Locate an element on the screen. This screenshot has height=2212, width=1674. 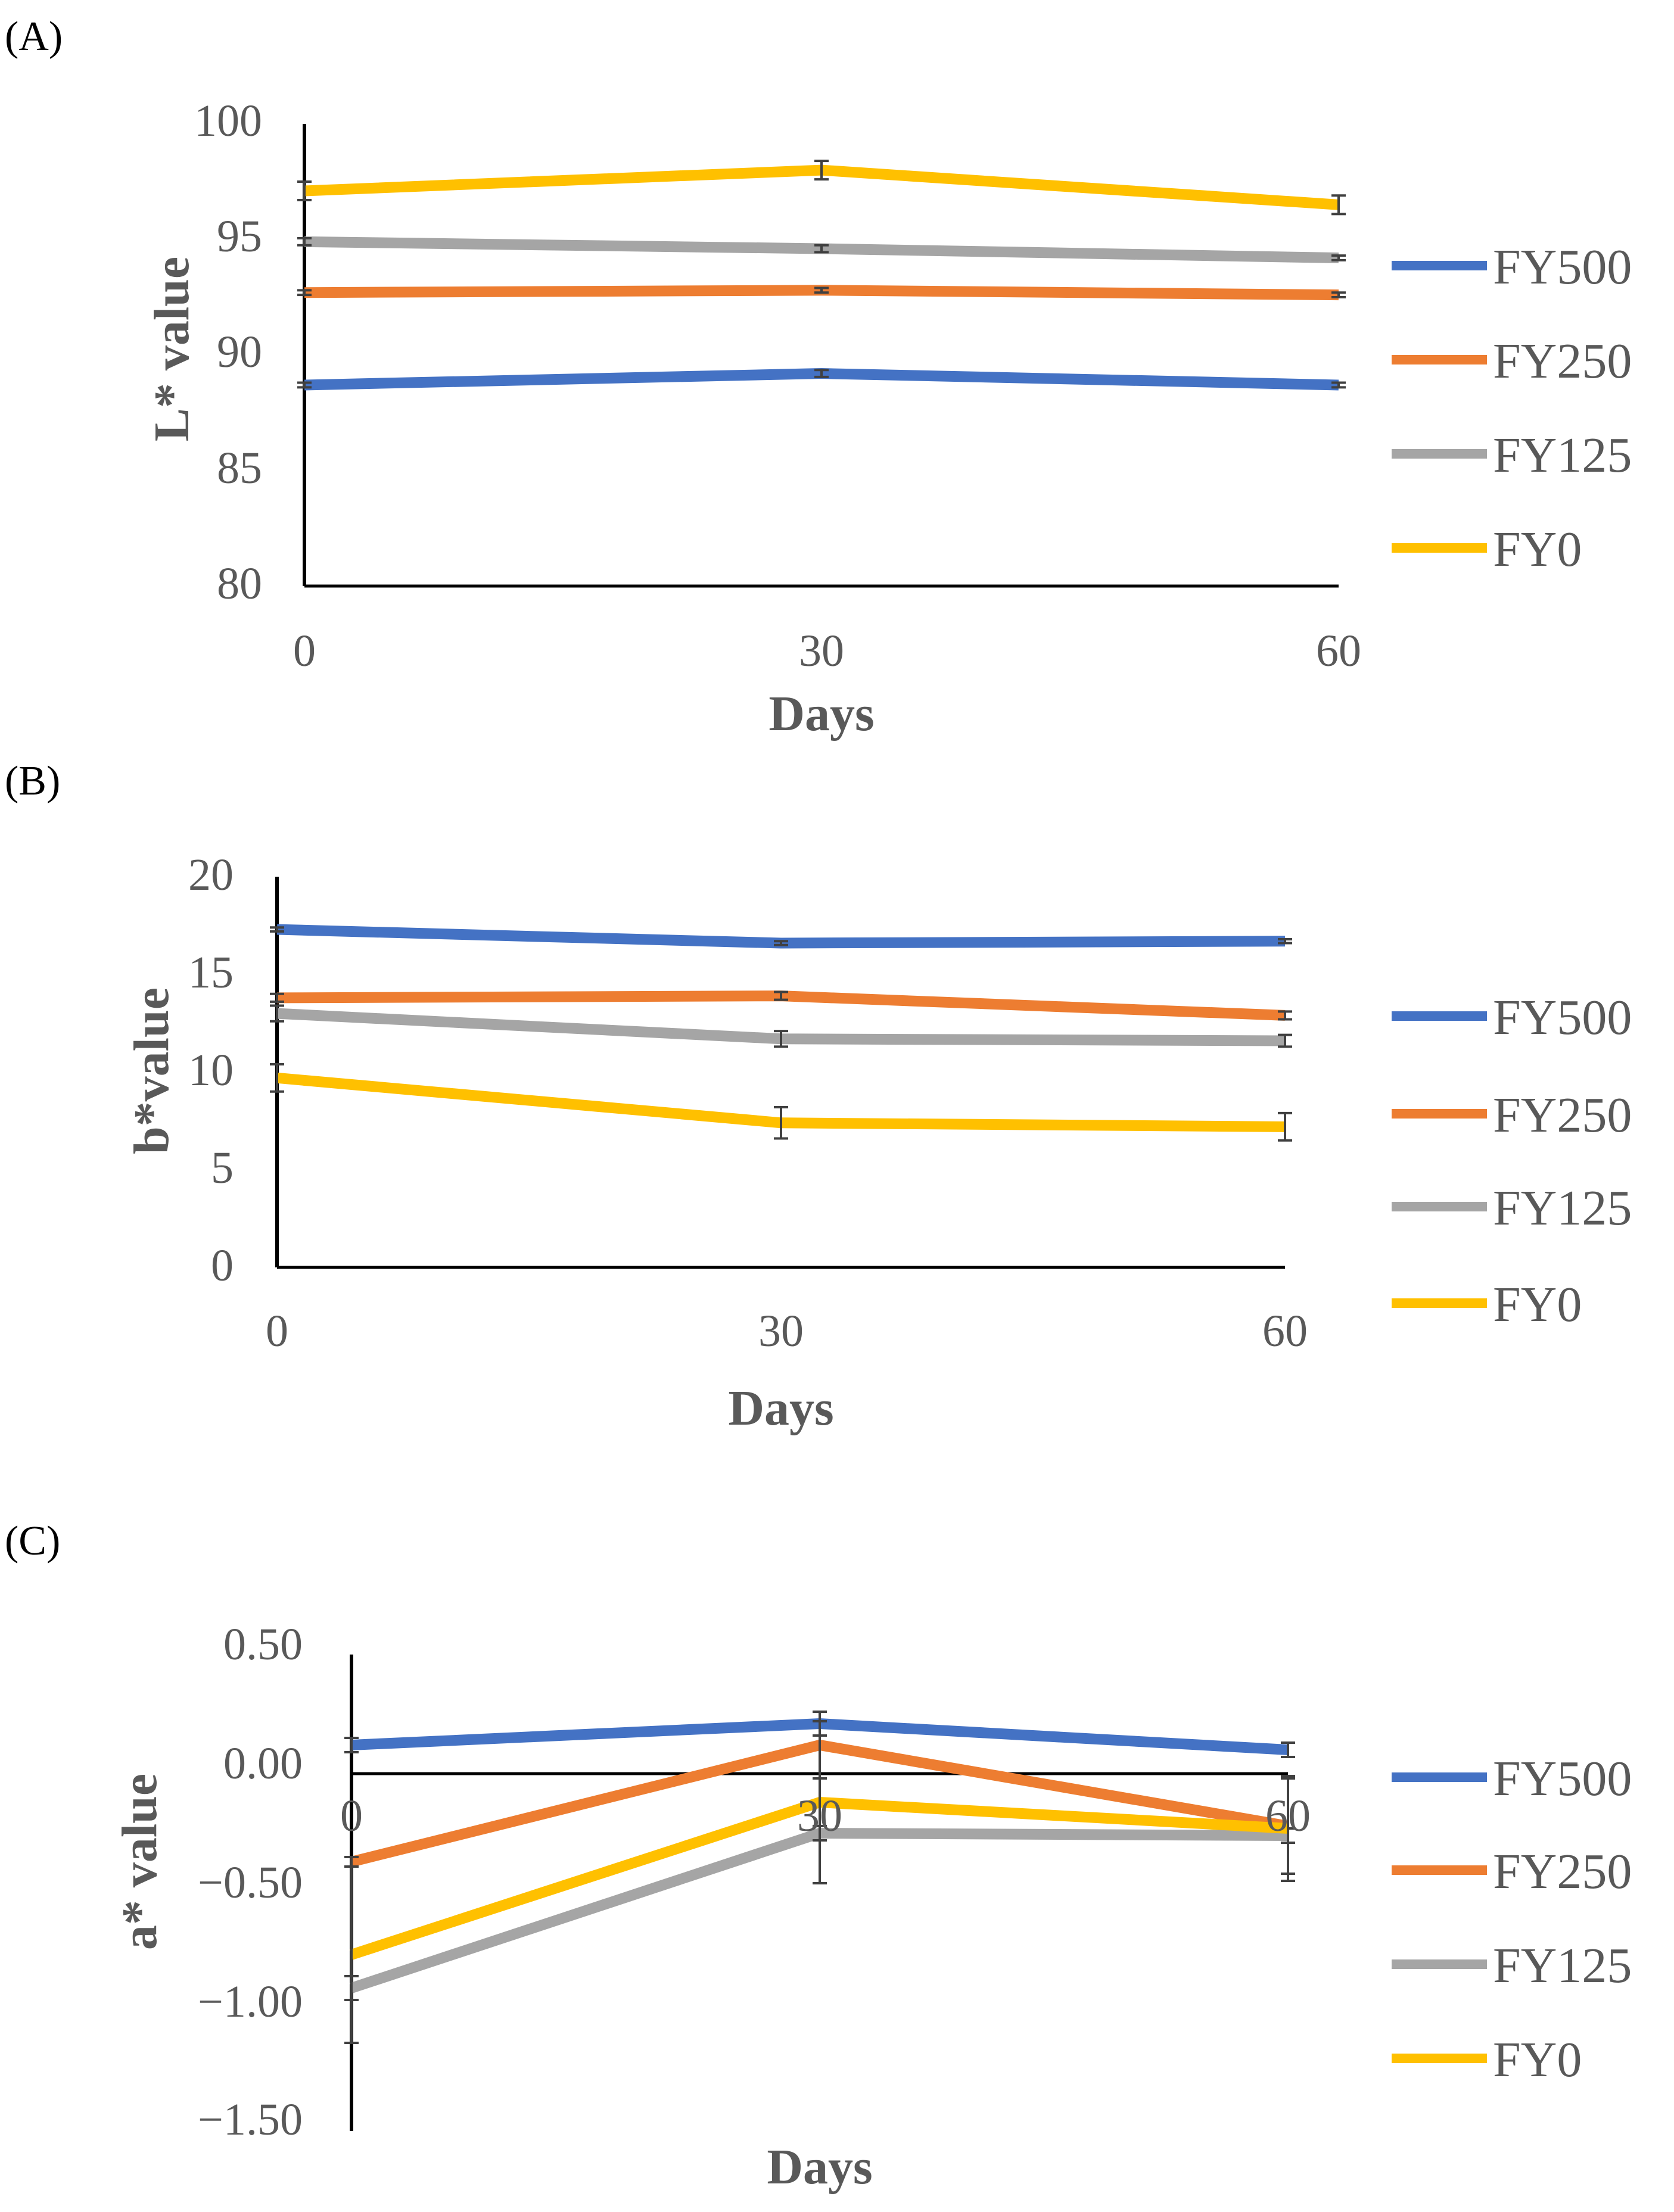
y-axis-title: b*value is located at coordinates (151, 1071).